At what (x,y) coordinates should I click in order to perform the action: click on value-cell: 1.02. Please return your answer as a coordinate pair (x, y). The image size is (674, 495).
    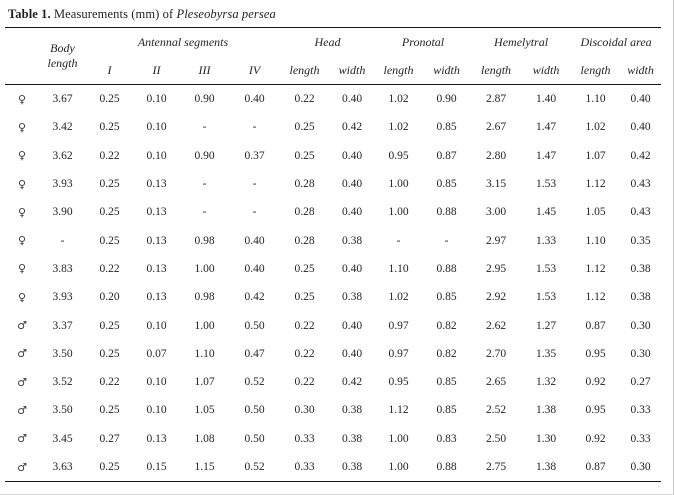
    Looking at the image, I should click on (398, 127).